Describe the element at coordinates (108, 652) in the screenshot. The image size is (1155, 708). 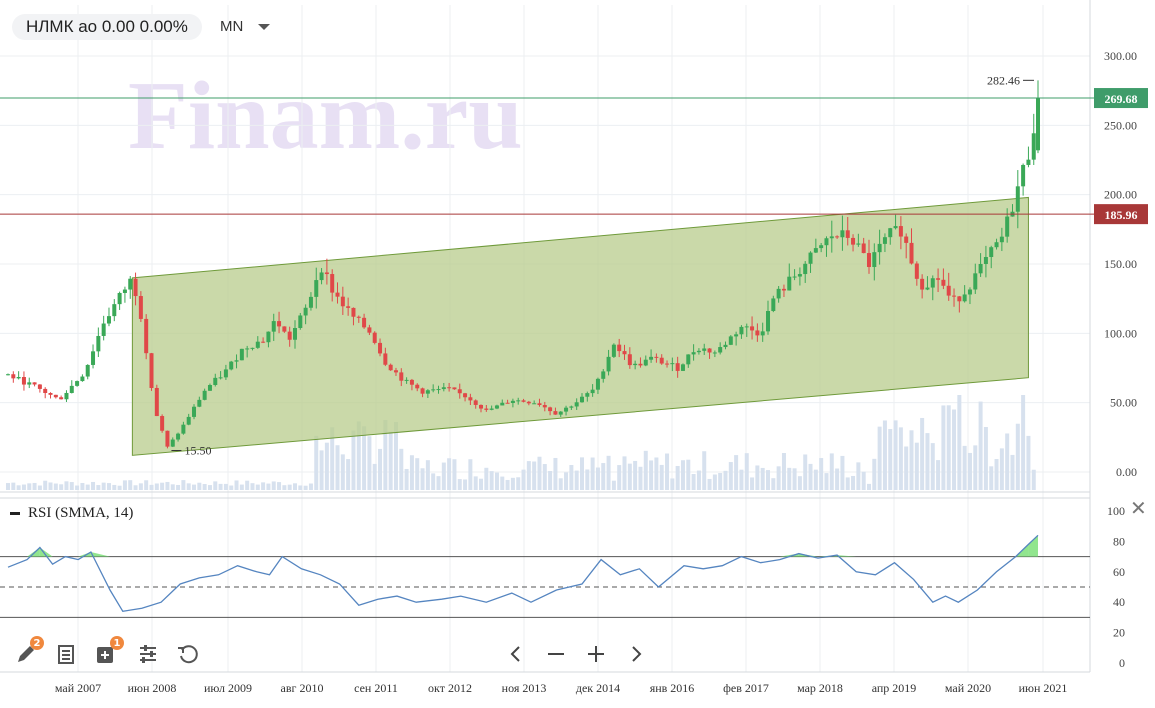
I see `add-chart-button: 1` at that location.